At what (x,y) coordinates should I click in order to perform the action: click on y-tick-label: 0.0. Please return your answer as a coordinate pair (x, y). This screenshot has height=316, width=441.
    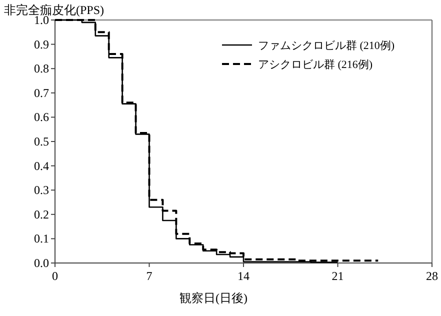
    Looking at the image, I should click on (41, 263).